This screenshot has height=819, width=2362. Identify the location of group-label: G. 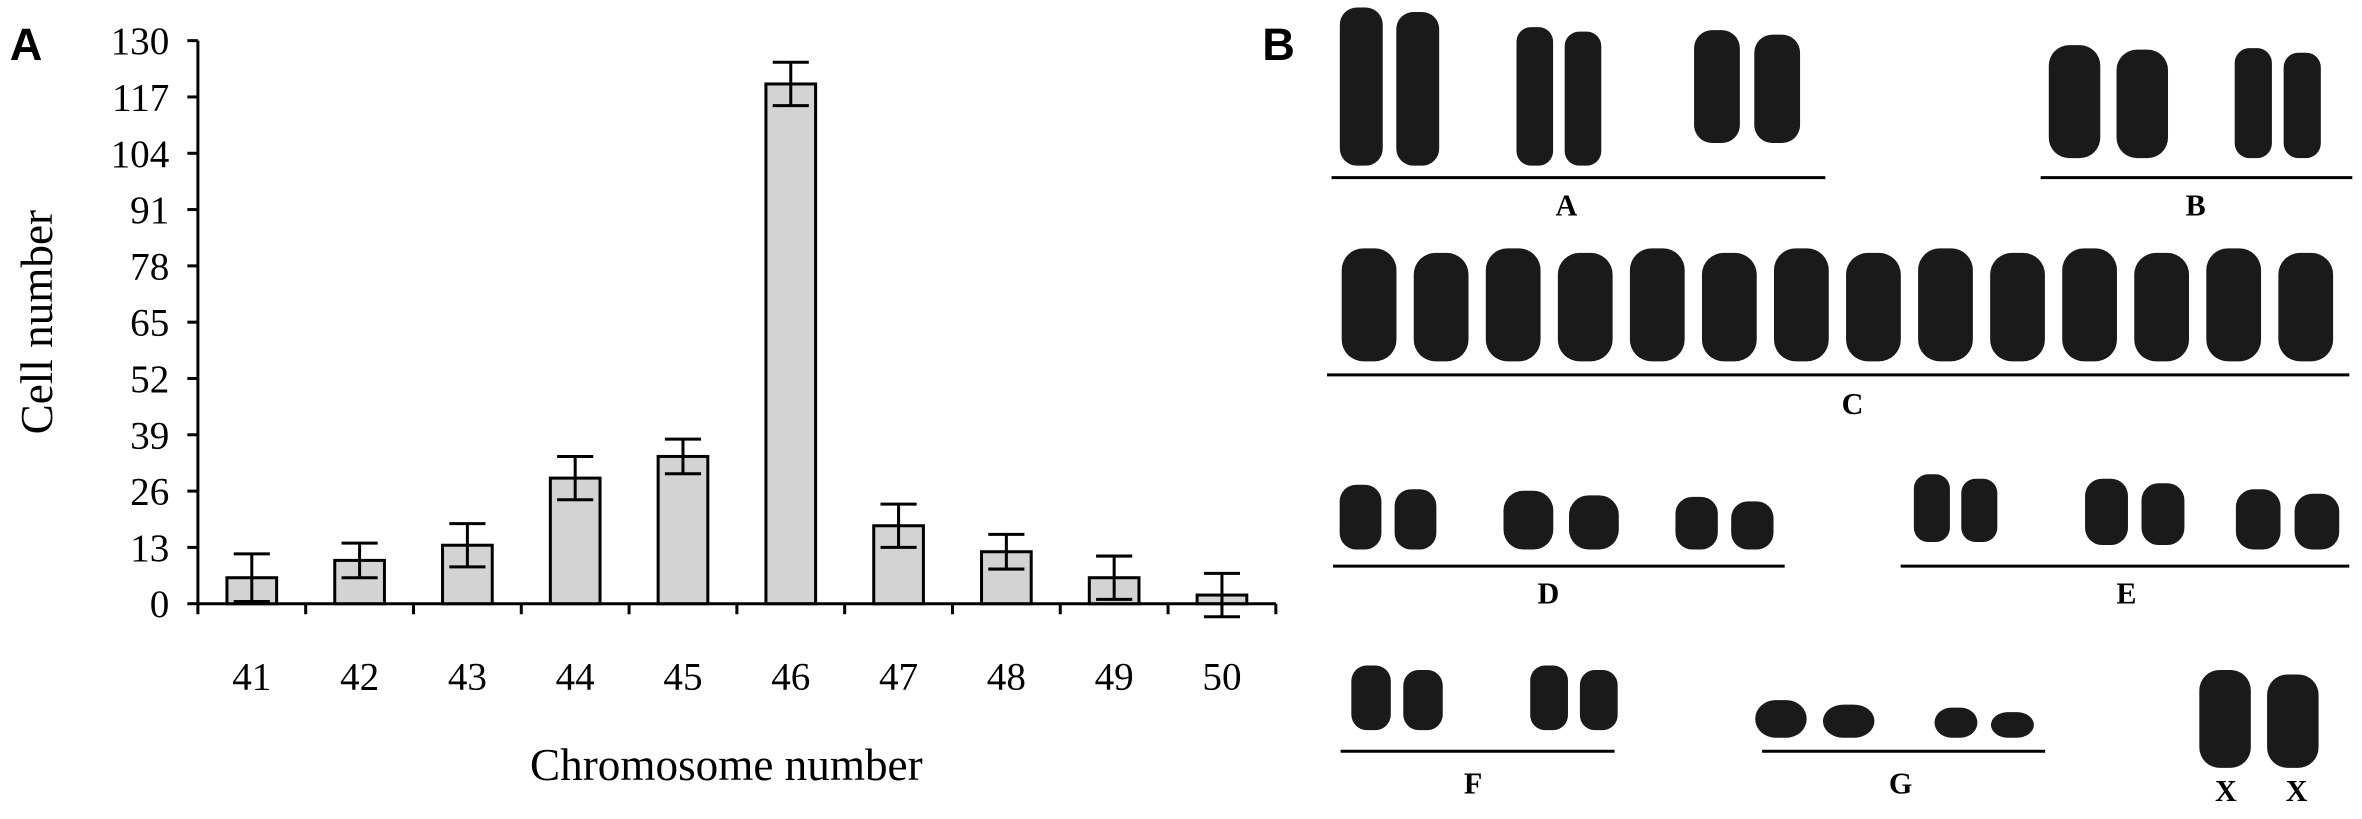
(1900, 783).